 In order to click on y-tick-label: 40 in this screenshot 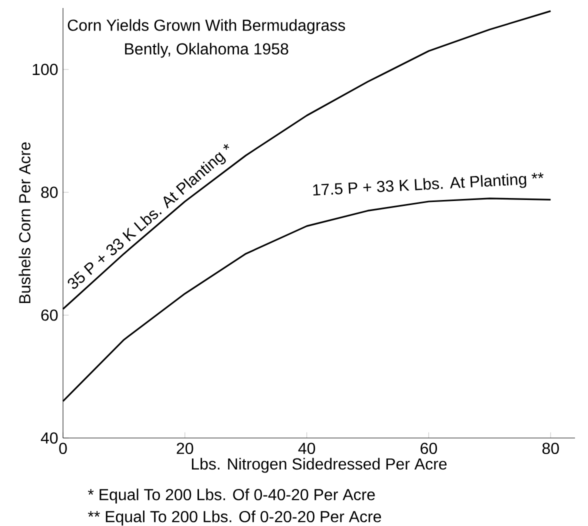, I will do `click(49, 438)`.